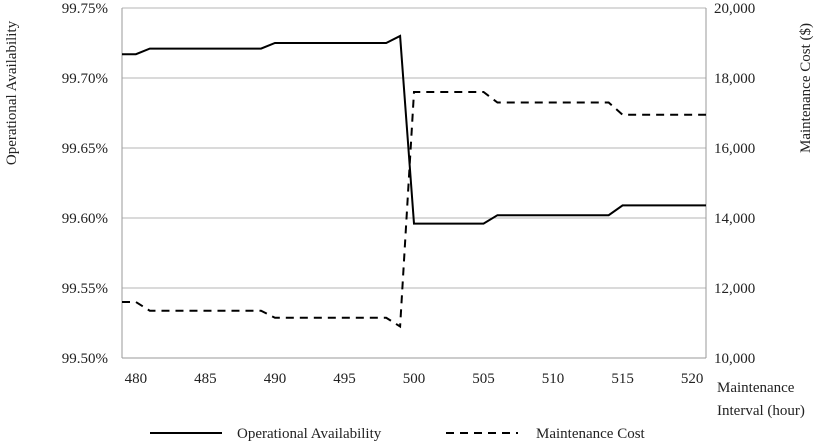 The height and width of the screenshot is (444, 827). Describe the element at coordinates (85, 149) in the screenshot. I see `y-left-tick-label: 99.65%` at that location.